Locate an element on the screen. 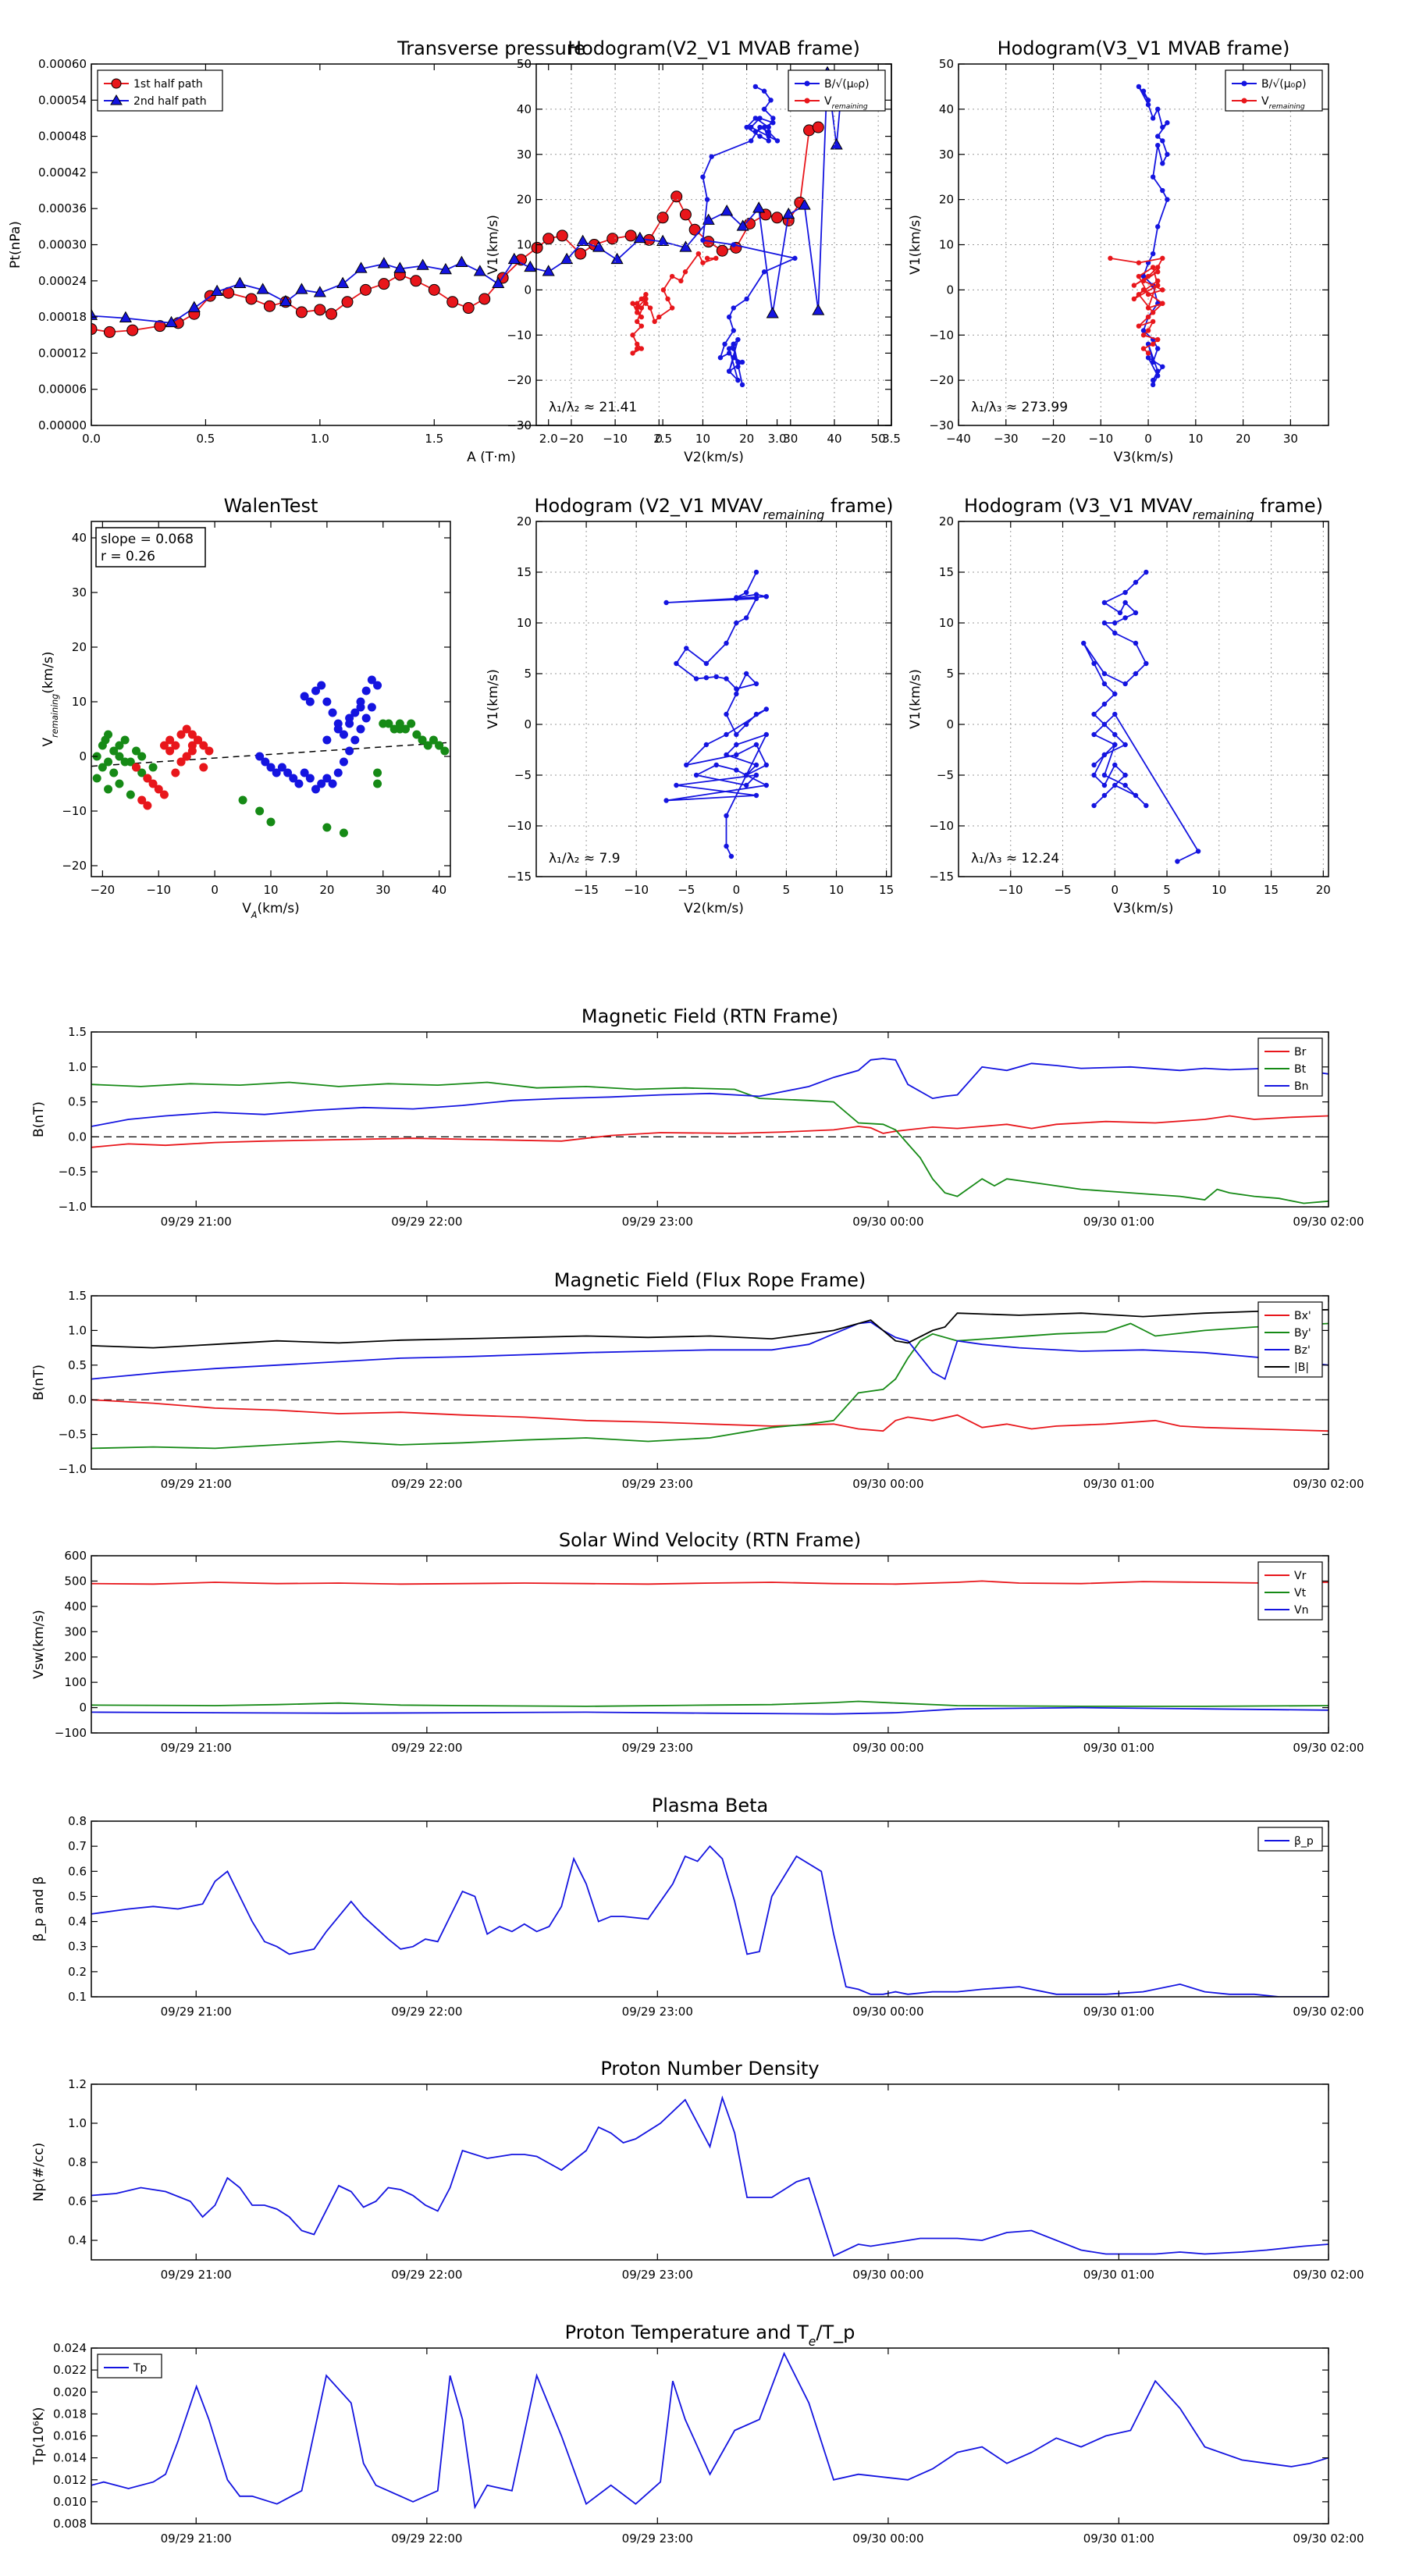 The width and height of the screenshot is (1405, 2576). x-tick-label: −10 is located at coordinates (637, 890).